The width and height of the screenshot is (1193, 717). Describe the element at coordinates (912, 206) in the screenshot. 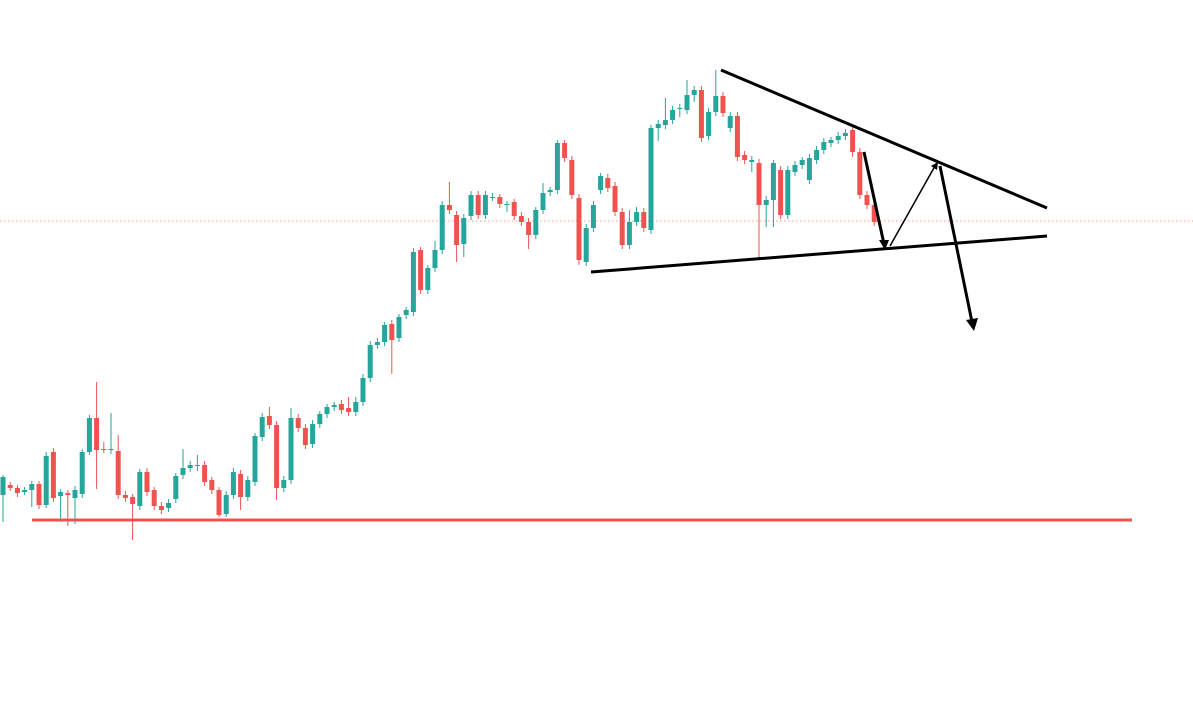

I see `arrow-up` at that location.